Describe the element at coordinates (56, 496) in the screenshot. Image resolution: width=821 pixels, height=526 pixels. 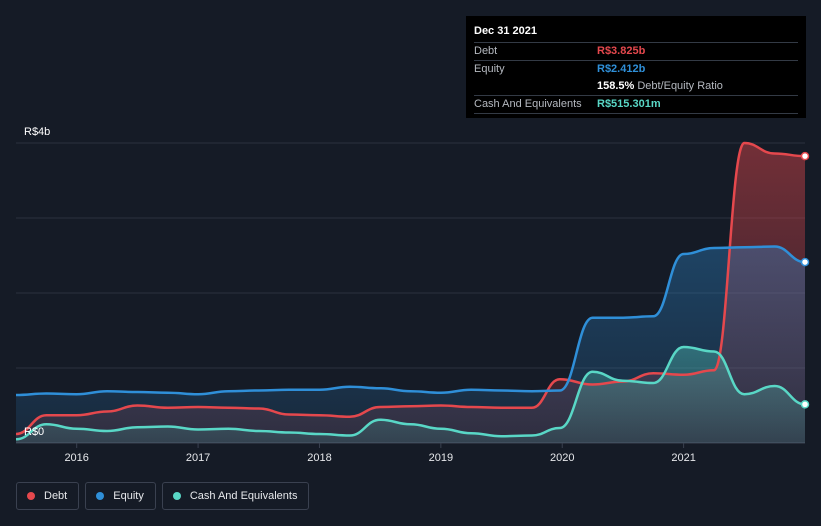
I see `legend-debt-label: Debt` at that location.